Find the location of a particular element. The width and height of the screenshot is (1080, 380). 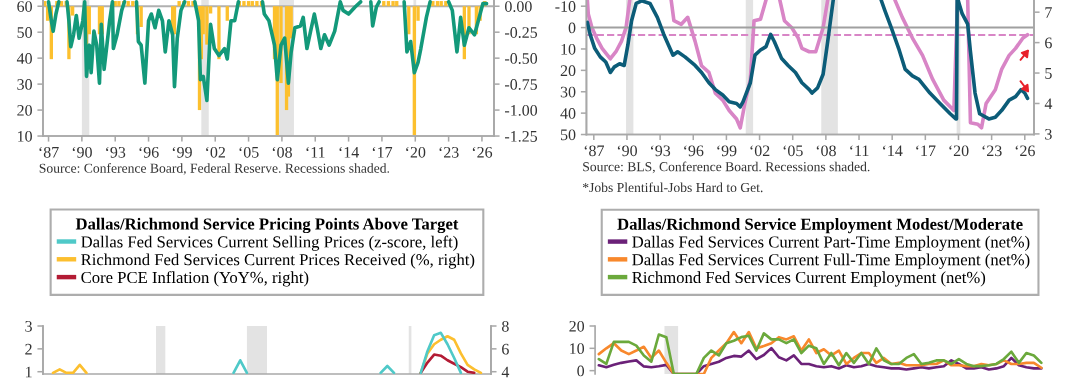

source-note: Source: Conference Board, Federal Reserve. Recessions shaded. is located at coordinates (214, 169).